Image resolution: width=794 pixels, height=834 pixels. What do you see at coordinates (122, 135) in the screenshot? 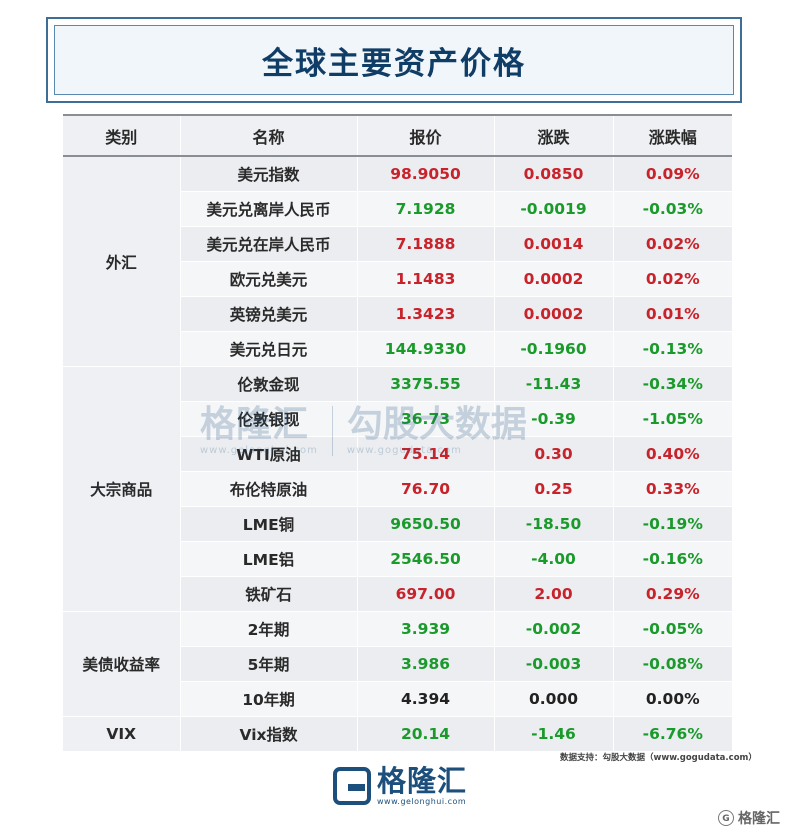
I see `header-category: 类别` at bounding box center [122, 135].